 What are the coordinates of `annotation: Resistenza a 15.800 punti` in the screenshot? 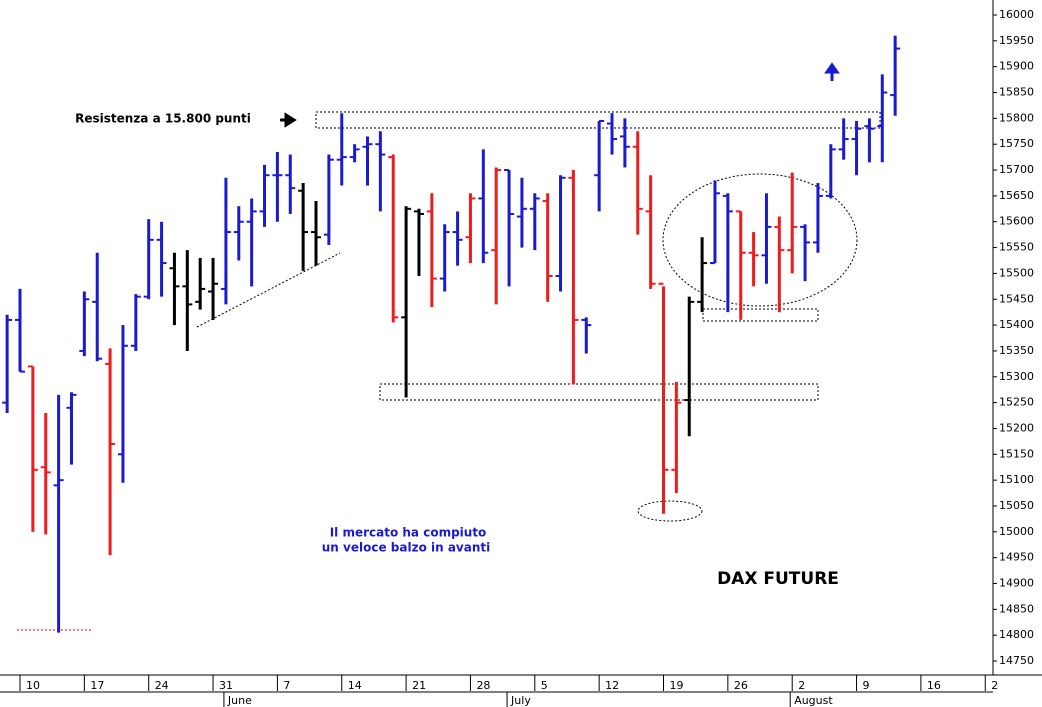 It's located at (163, 119).